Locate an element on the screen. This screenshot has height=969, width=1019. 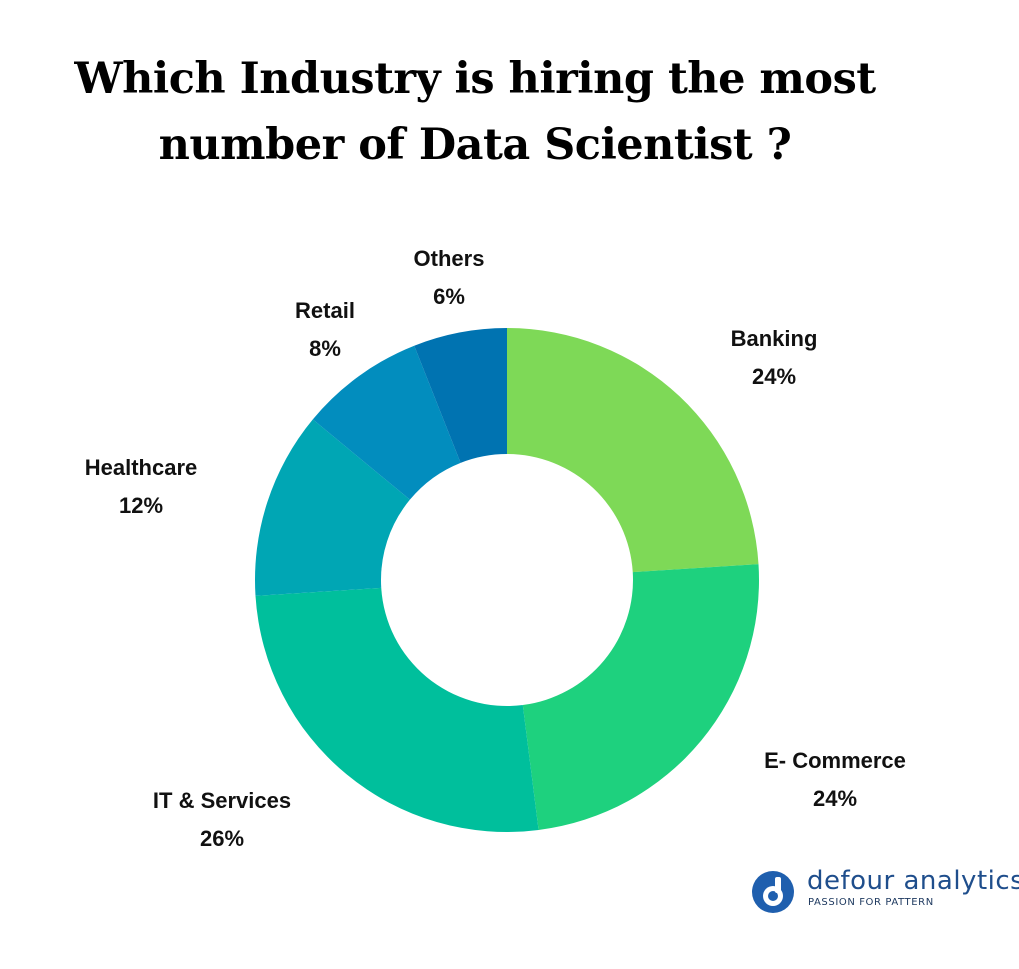
slice-label-retail: Retail 8% is located at coordinates (325, 330).